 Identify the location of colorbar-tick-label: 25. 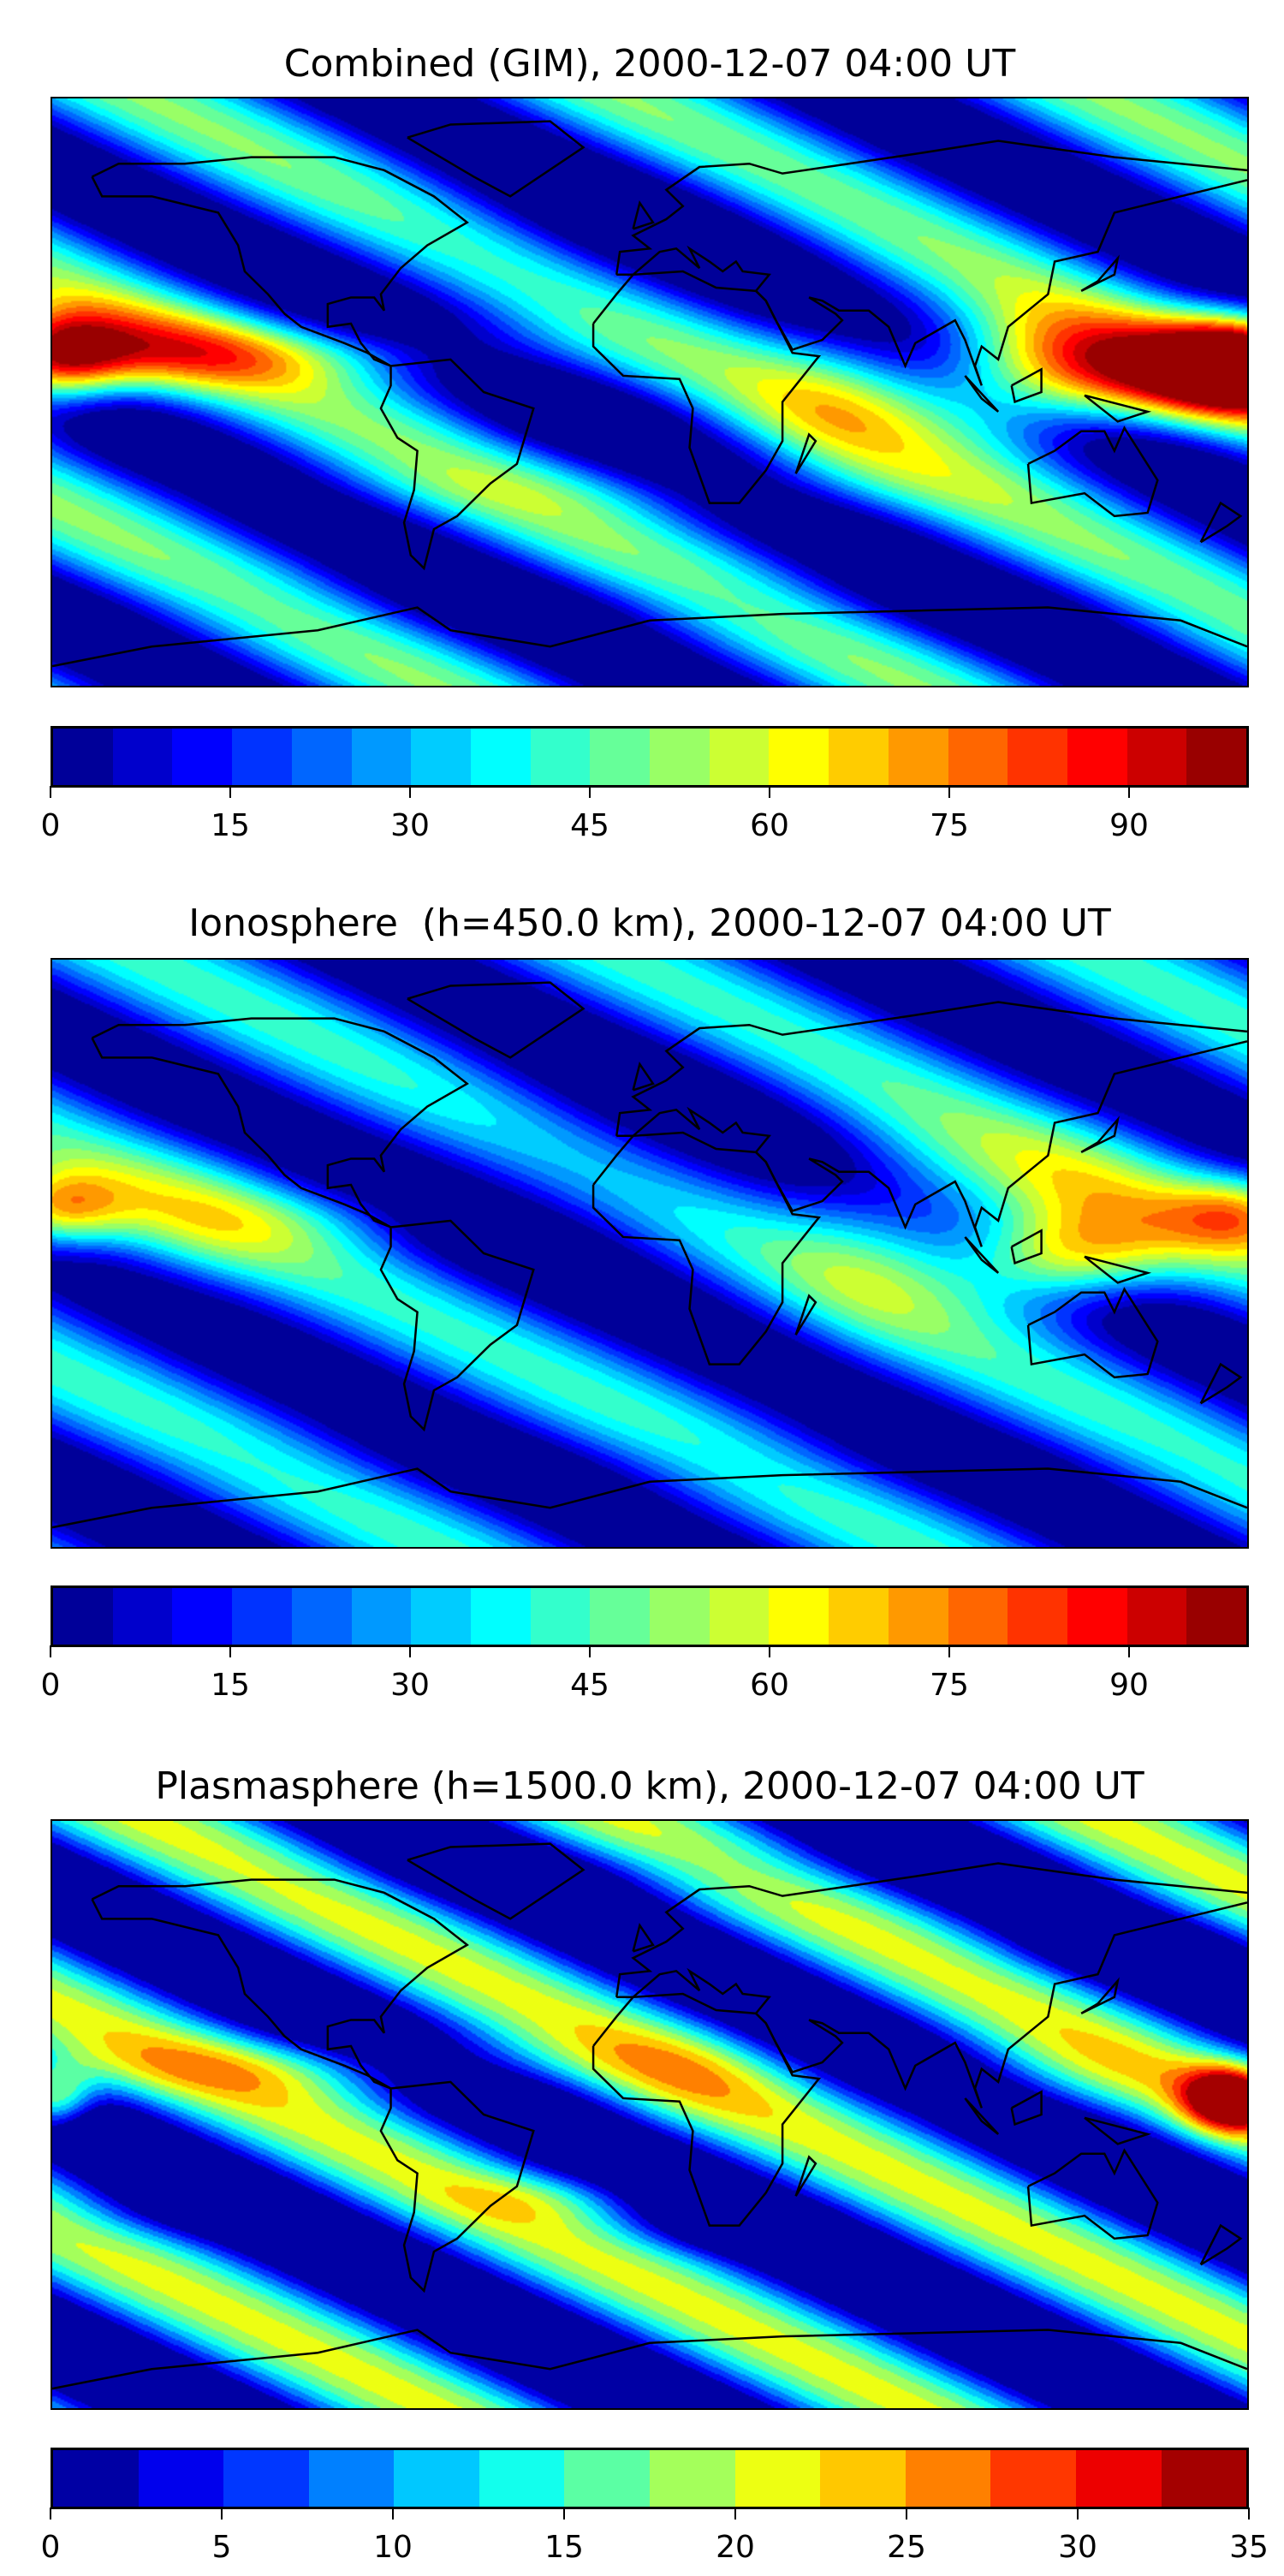
(906, 2547).